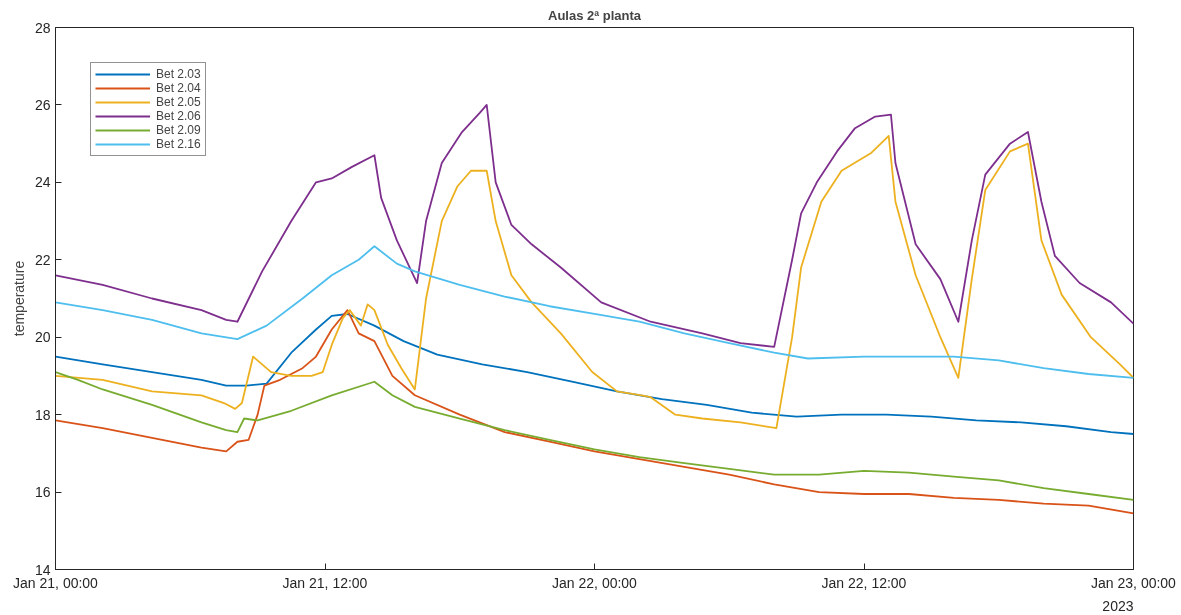 The width and height of the screenshot is (1181, 615). Describe the element at coordinates (1118, 605) in the screenshot. I see `text: 2023` at that location.